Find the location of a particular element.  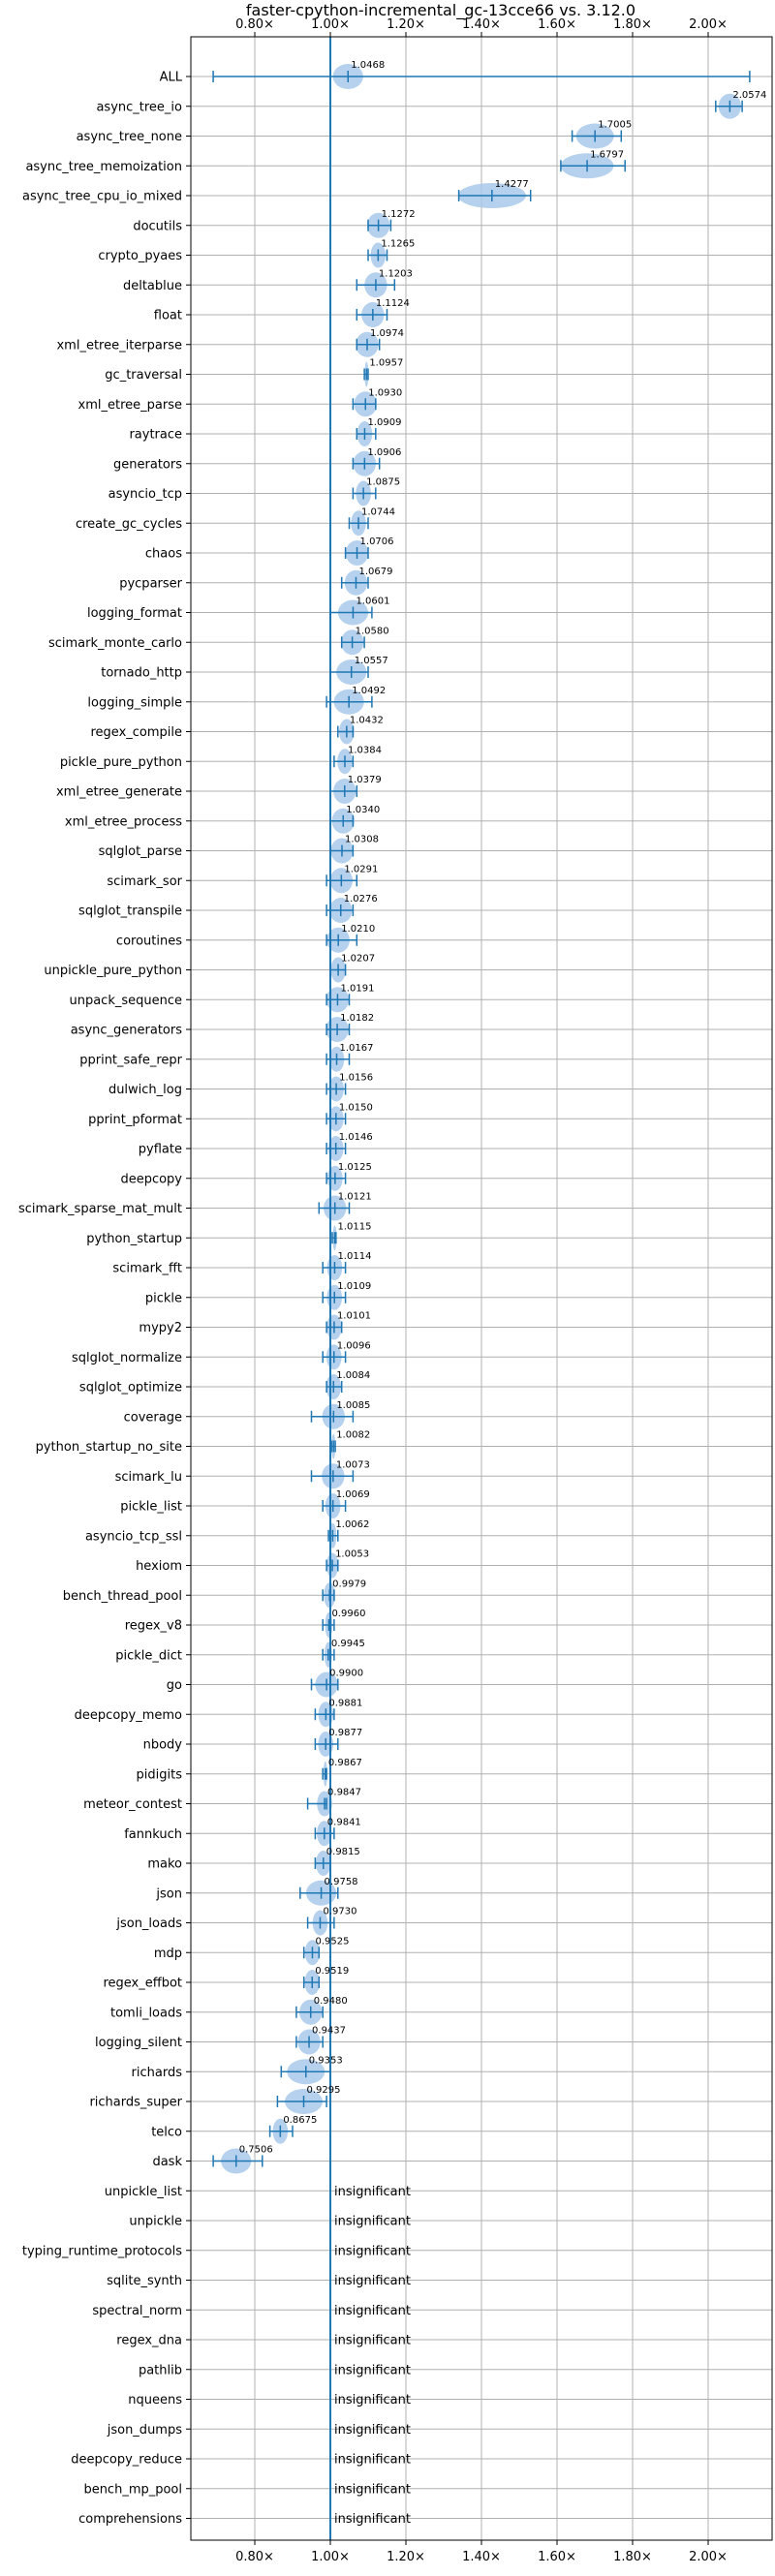

value-label: 1.0125 is located at coordinates (355, 1167).